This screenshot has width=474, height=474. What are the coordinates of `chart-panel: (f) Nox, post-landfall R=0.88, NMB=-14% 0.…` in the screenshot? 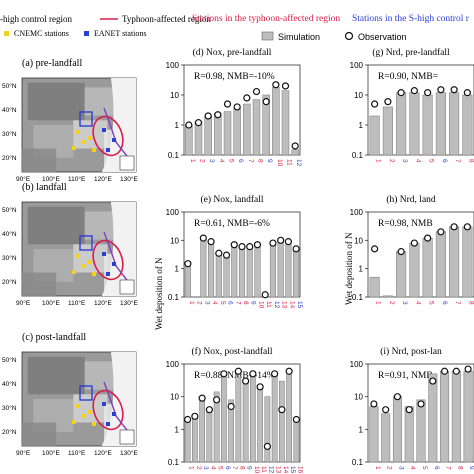 It's located at (235, 410).